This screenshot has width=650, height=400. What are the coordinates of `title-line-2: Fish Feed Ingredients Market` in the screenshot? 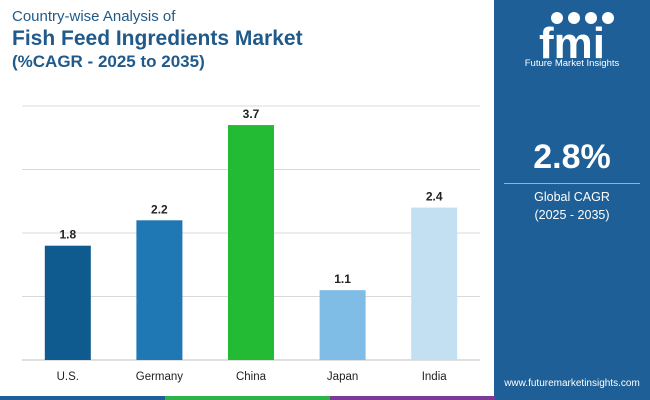 It's located at (157, 38).